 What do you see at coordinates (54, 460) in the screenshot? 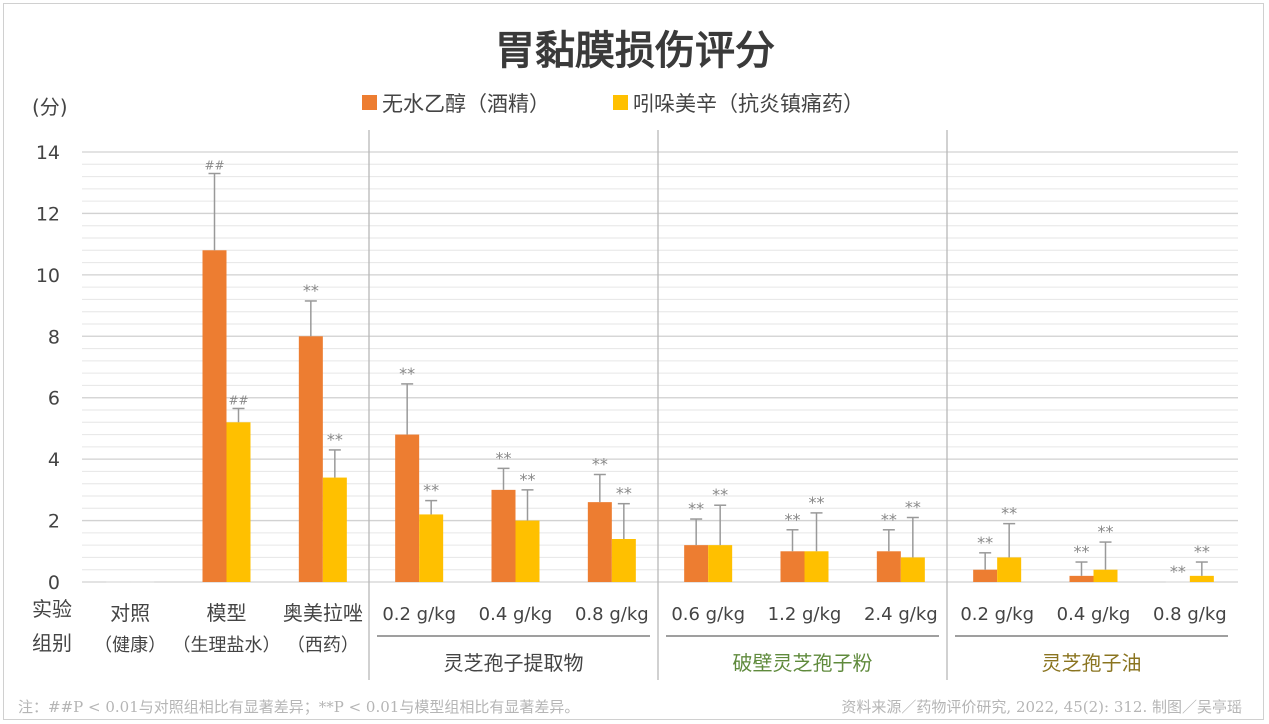
I see `y-tick-label: 4` at bounding box center [54, 460].